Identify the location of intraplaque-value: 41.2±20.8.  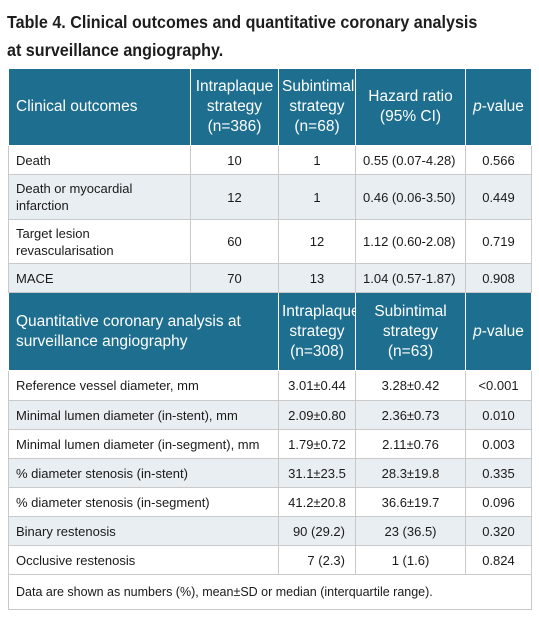
(317, 502).